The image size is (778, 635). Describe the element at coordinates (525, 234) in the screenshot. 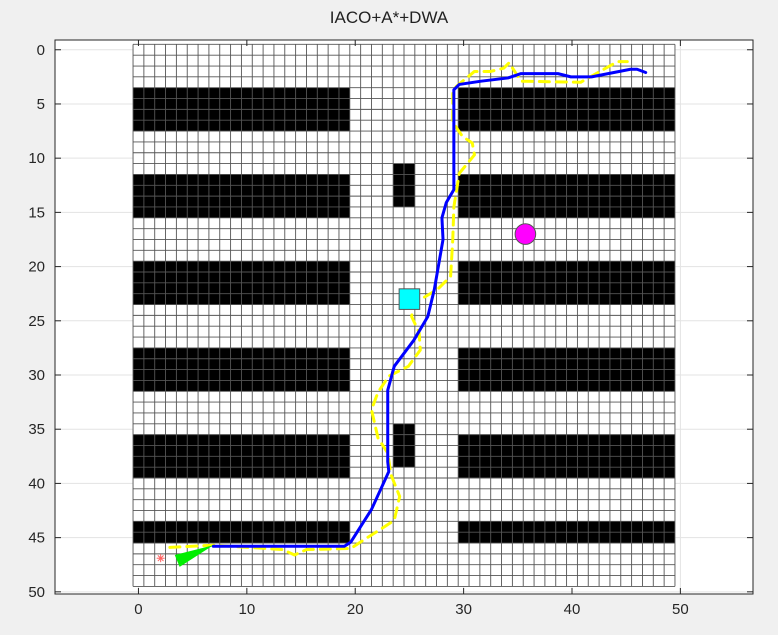

I see `dynamic-obstacle-circle` at that location.